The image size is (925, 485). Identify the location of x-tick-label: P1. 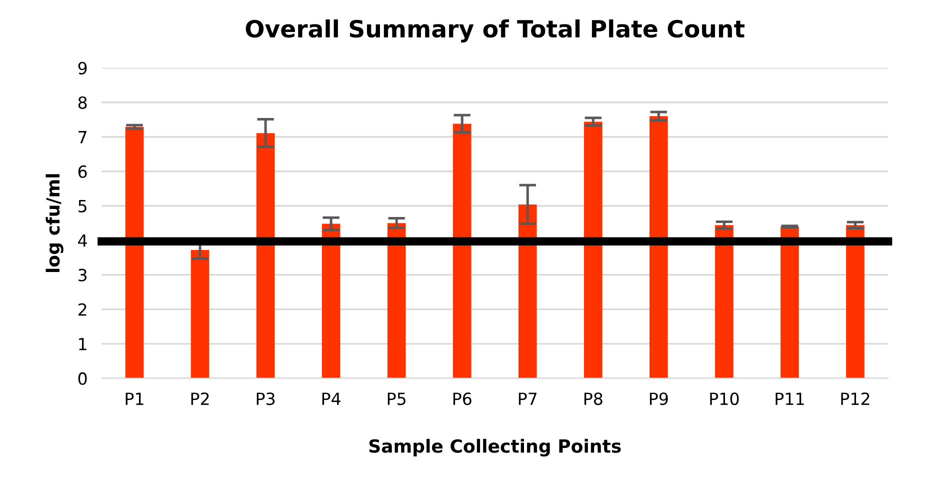
(135, 398).